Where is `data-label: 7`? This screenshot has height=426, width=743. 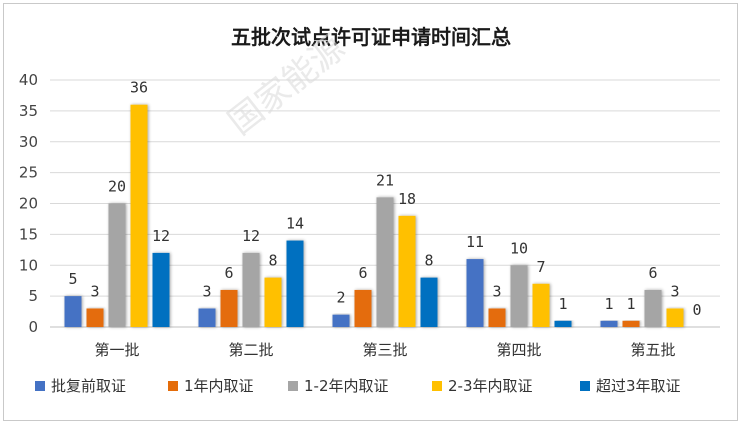 data-label: 7 is located at coordinates (540, 267).